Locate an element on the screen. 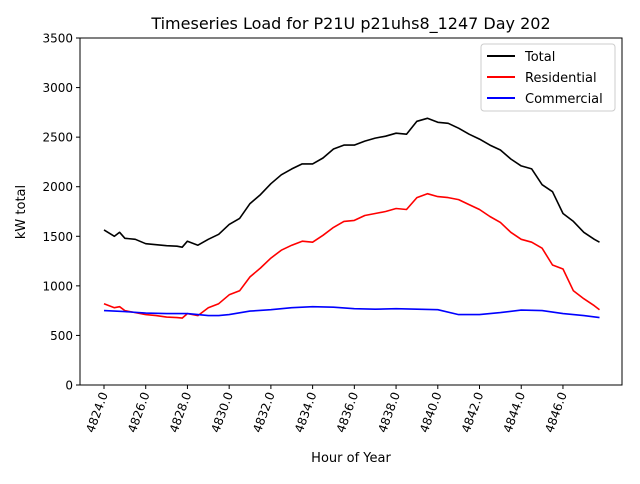 The height and width of the screenshot is (484, 640). x-axis-label: Hour of Year is located at coordinates (351, 458).